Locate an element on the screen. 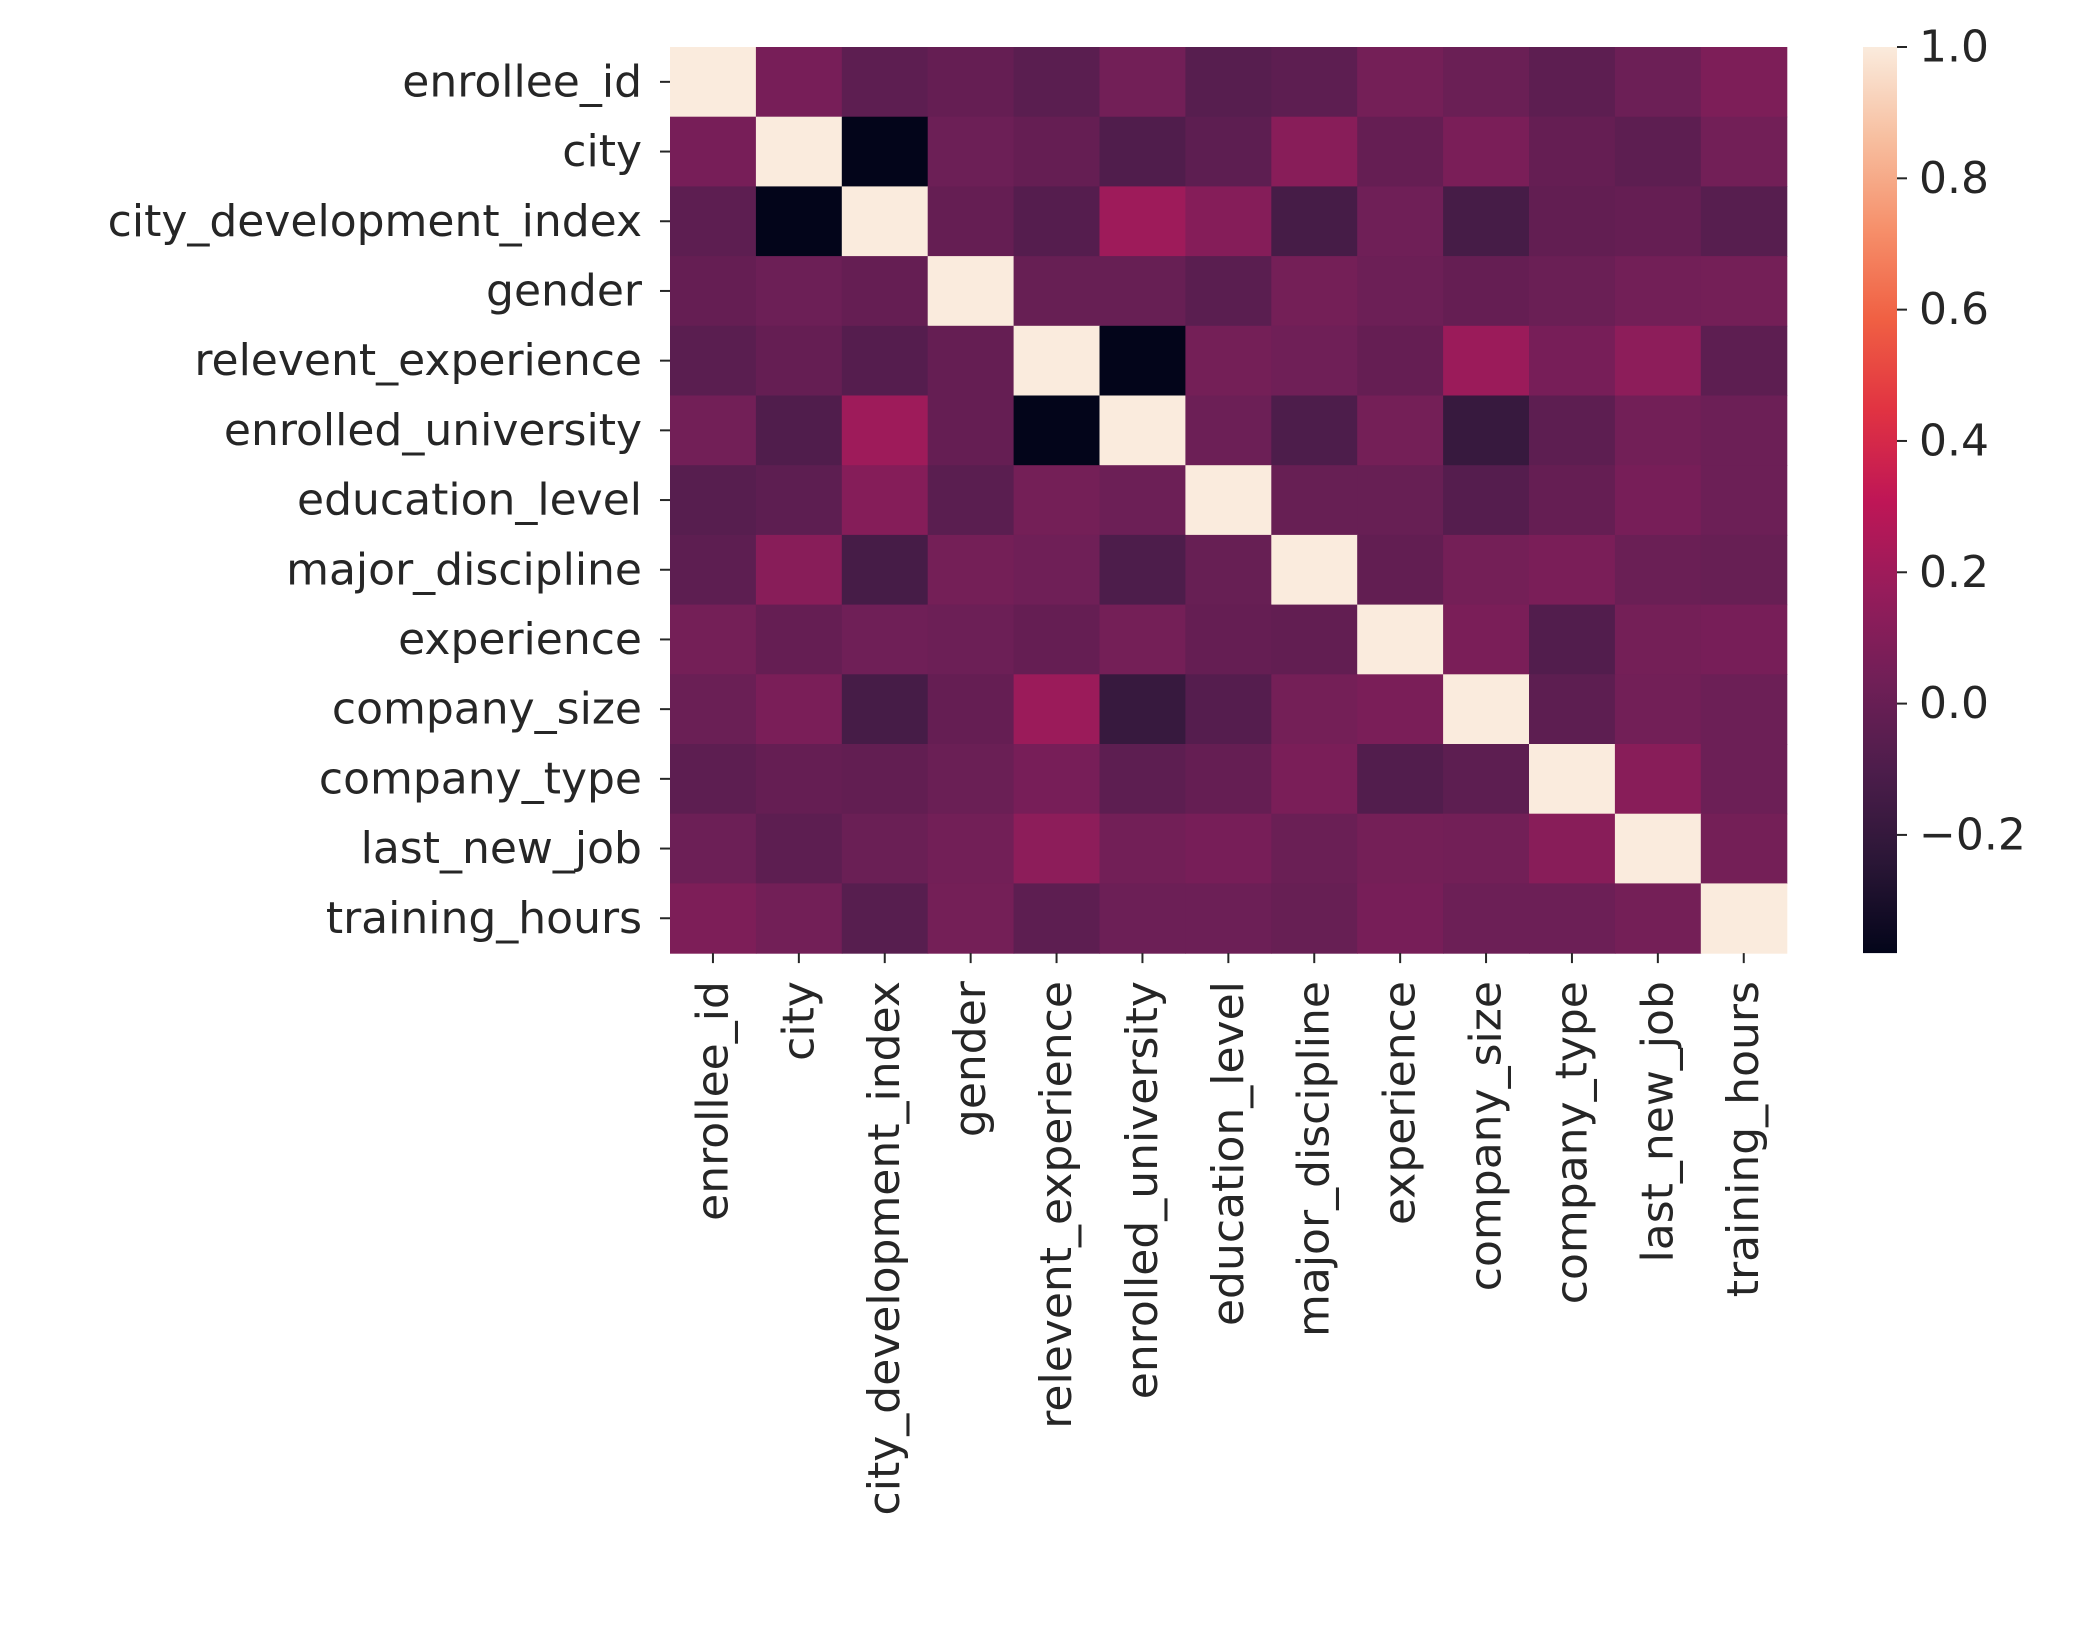 The width and height of the screenshot is (2078, 1627). y-tick-label: enrolled_university is located at coordinates (433, 430).